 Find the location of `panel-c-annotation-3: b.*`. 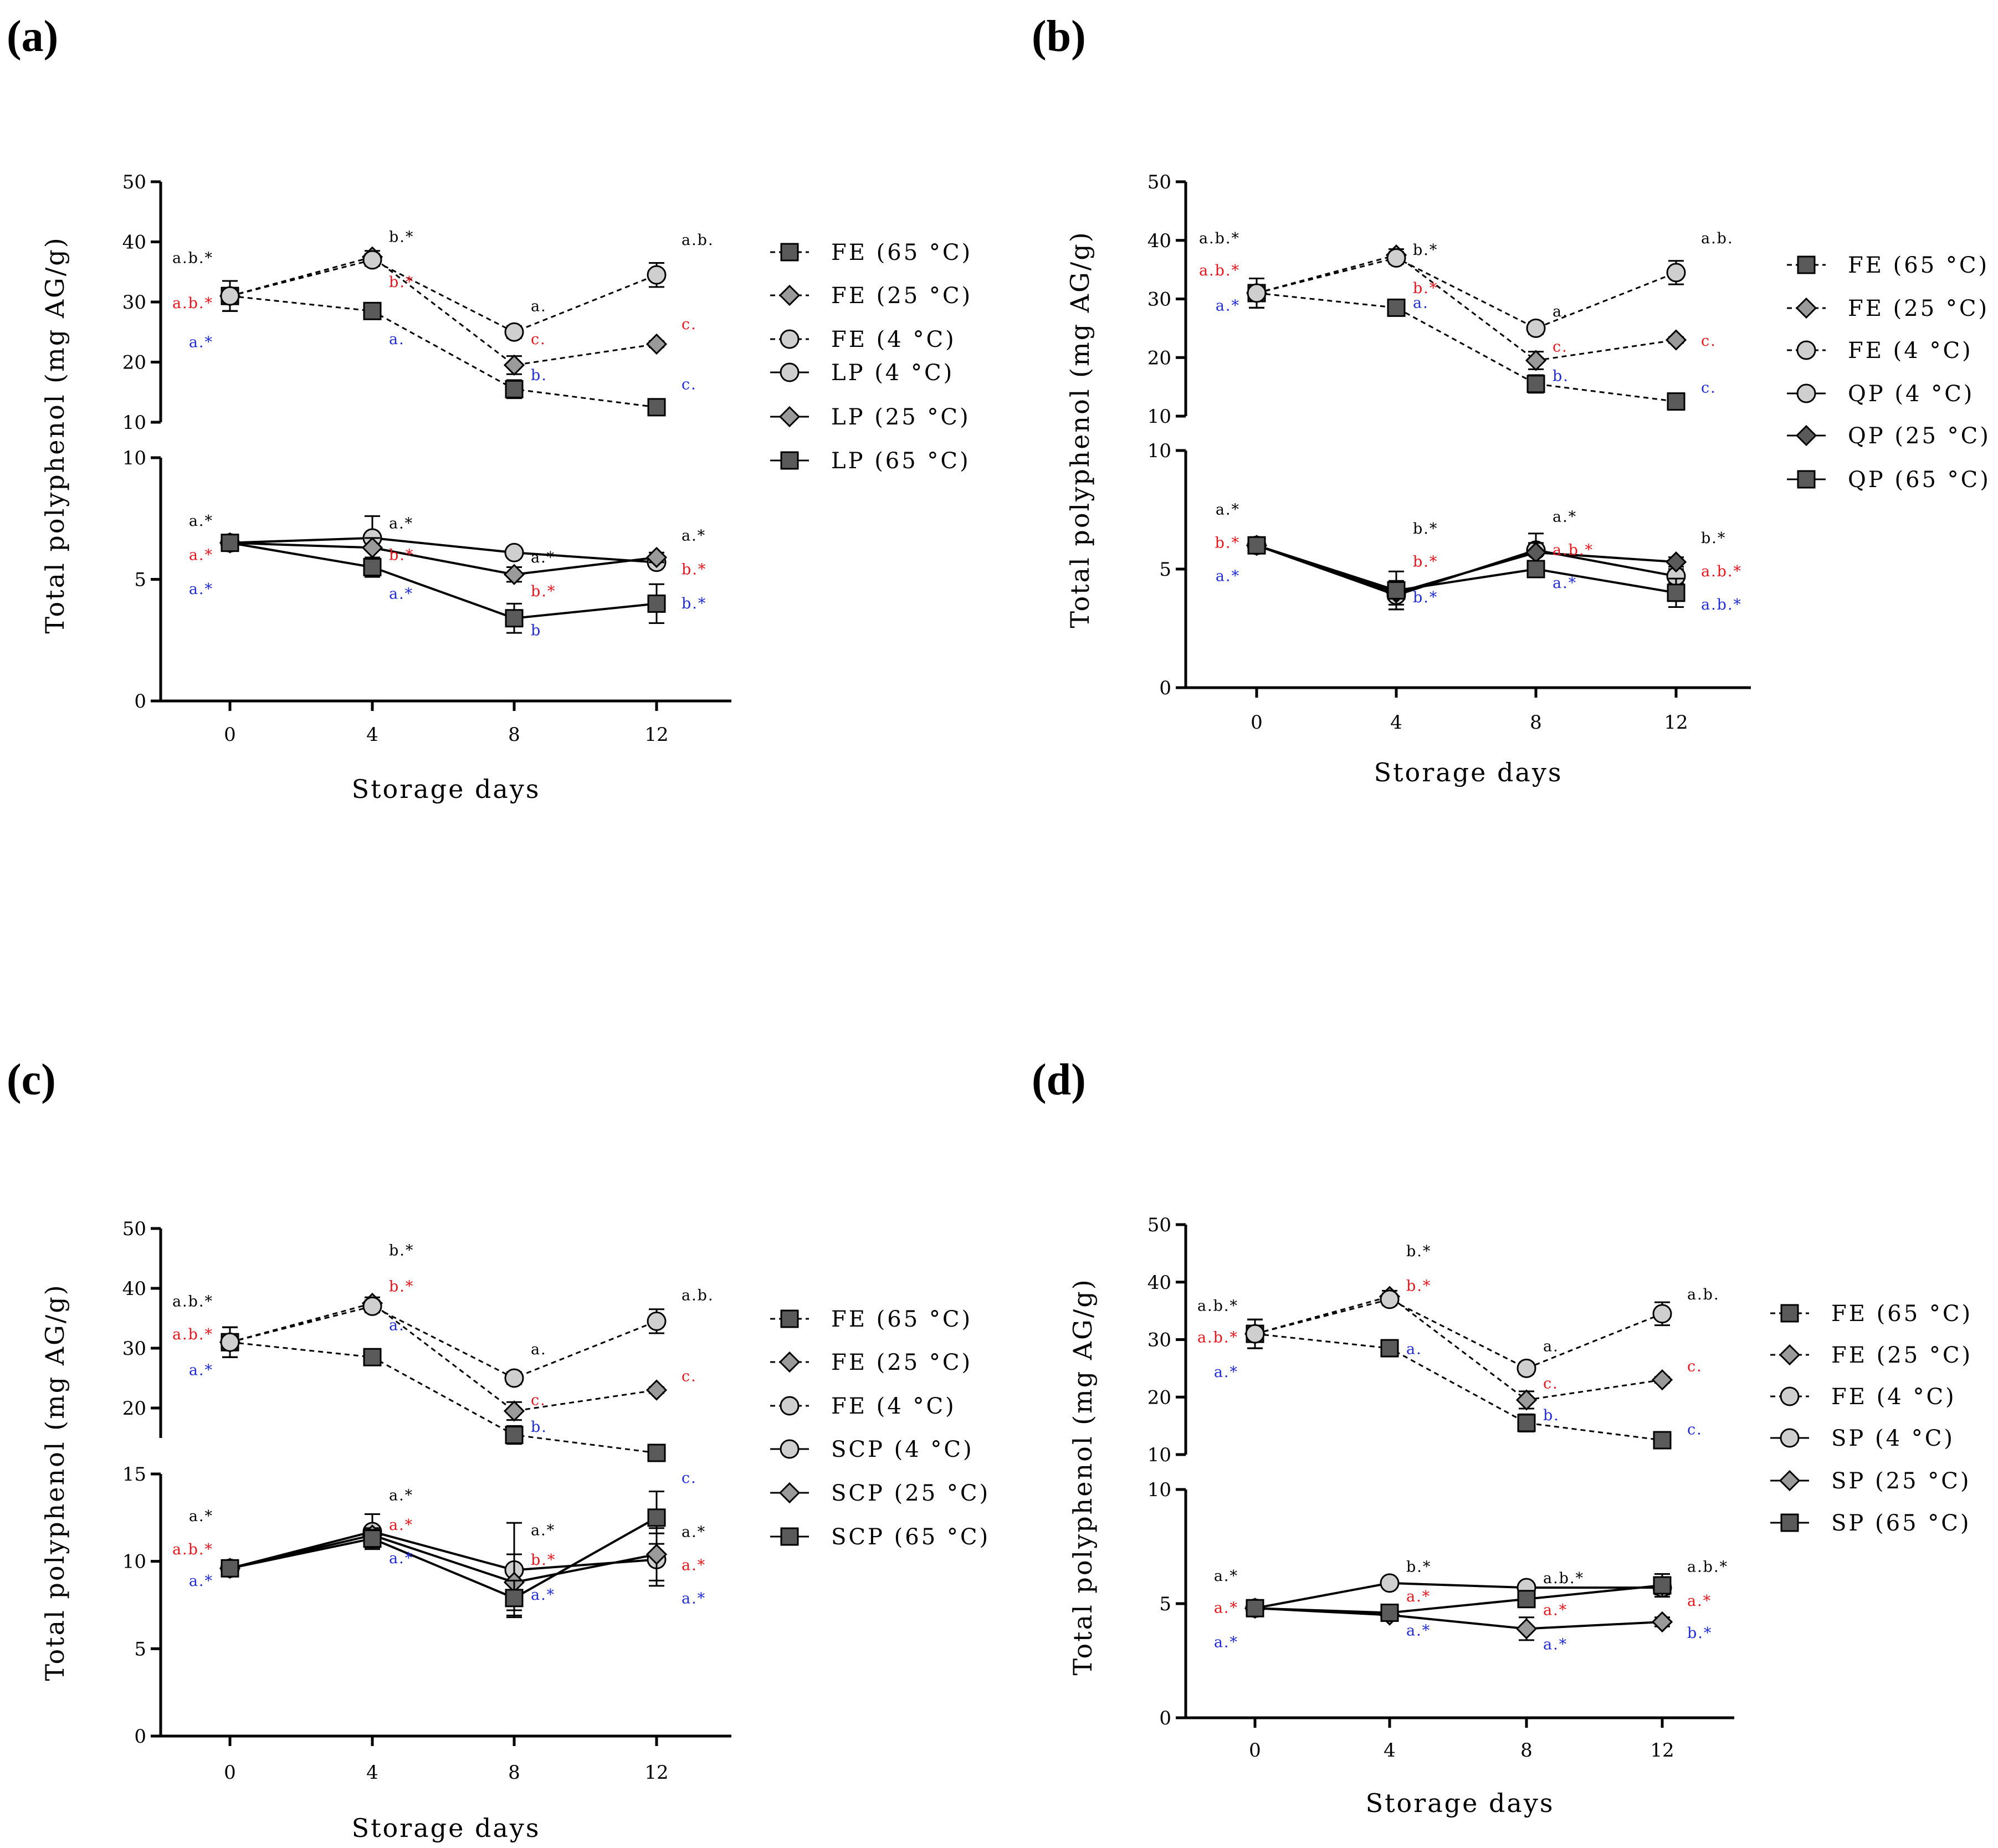

panel-c-annotation-3: b.* is located at coordinates (401, 1251).